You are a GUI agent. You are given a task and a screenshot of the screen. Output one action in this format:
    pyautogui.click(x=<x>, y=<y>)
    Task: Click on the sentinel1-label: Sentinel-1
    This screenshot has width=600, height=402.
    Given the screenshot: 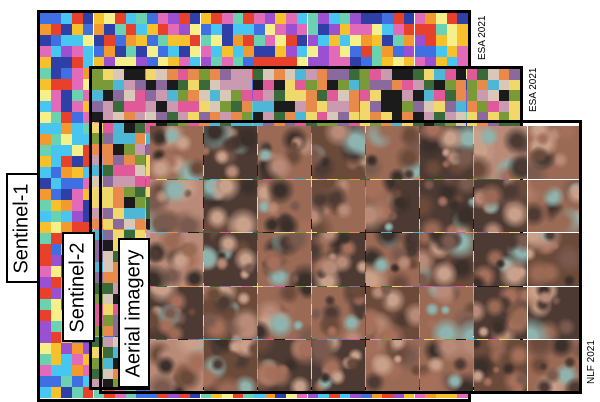 What is the action you would take?
    pyautogui.click(x=22, y=228)
    